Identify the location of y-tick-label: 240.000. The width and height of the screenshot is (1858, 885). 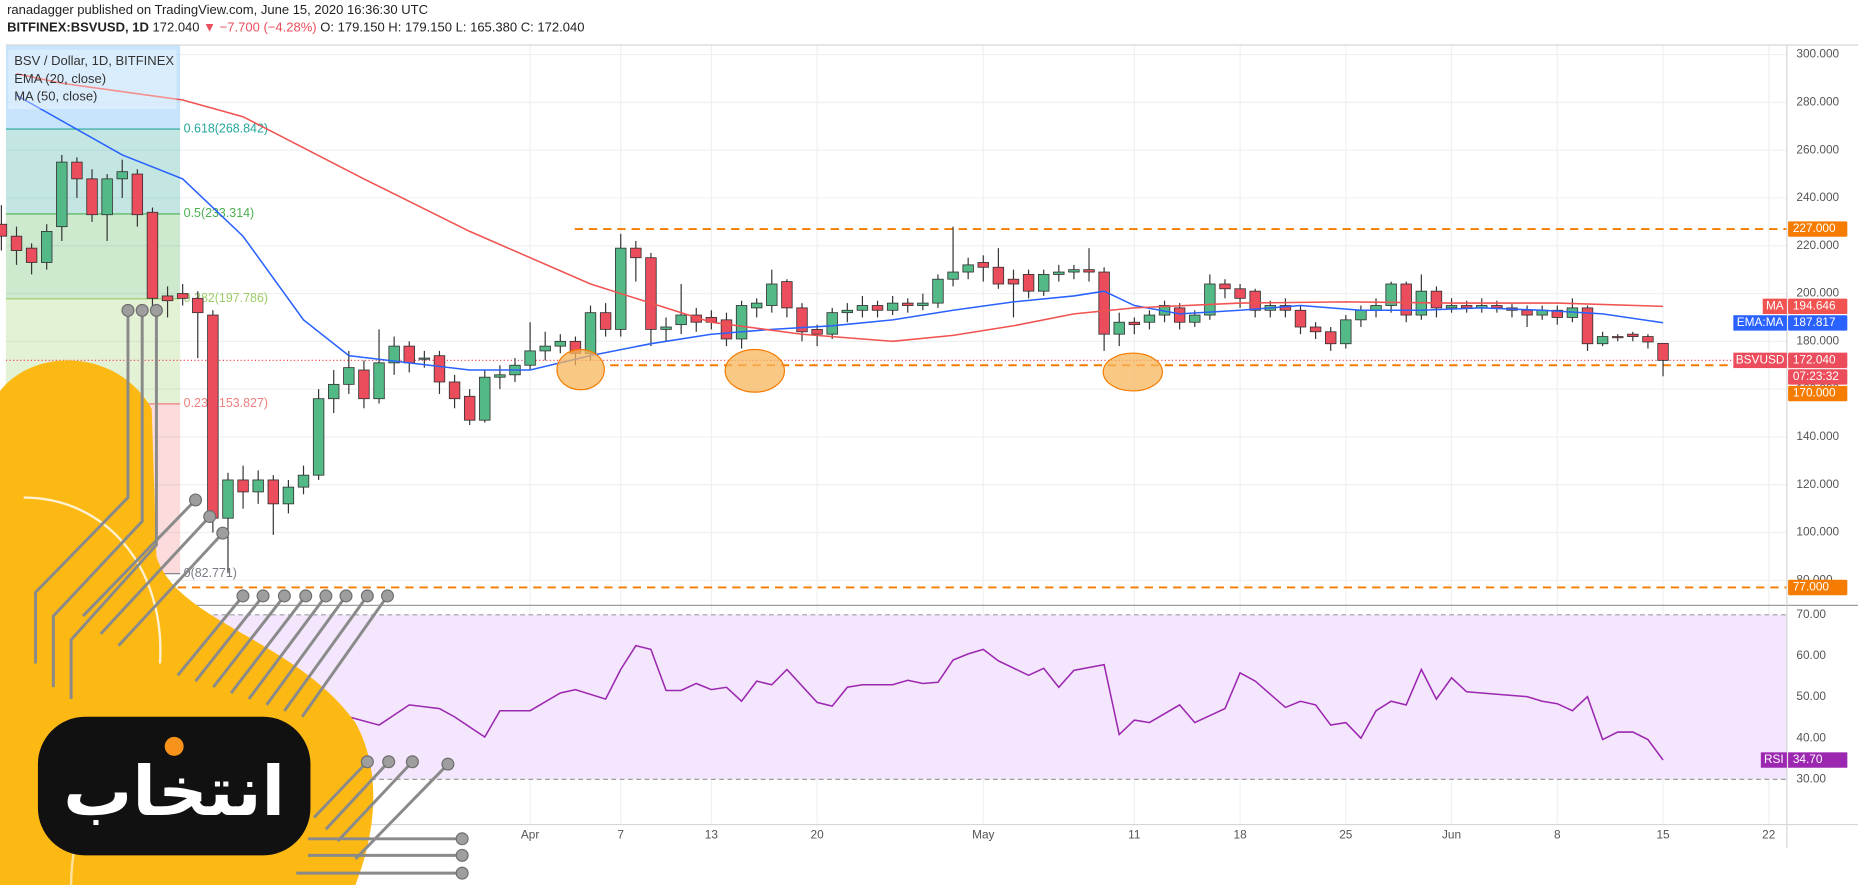
(1817, 197).